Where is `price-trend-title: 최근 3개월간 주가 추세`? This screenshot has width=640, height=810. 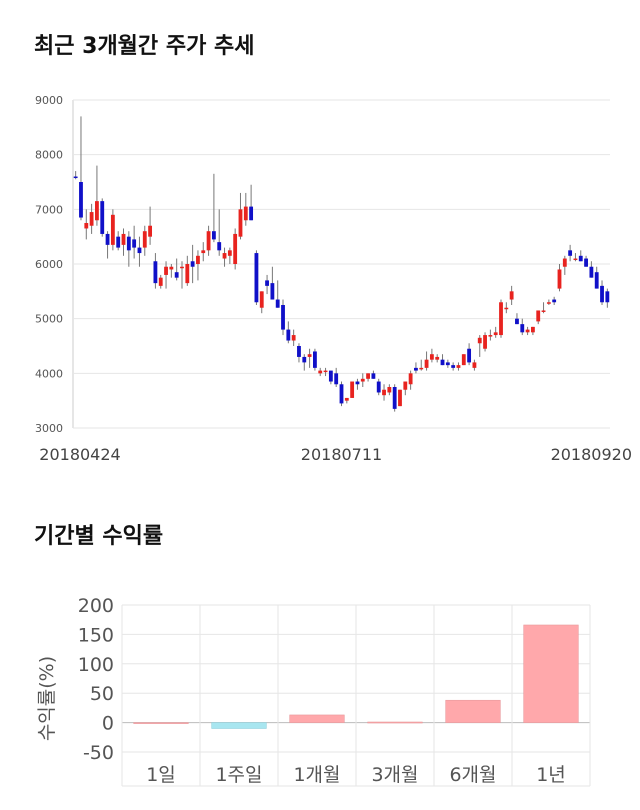
price-trend-title: 최근 3개월간 주가 추세 is located at coordinates (144, 46).